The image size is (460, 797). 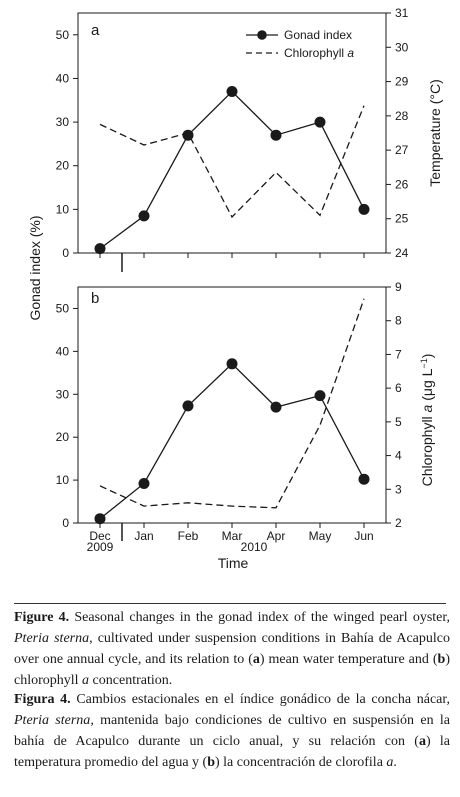 What do you see at coordinates (233, 563) in the screenshot?
I see `x-axis-title: Time` at bounding box center [233, 563].